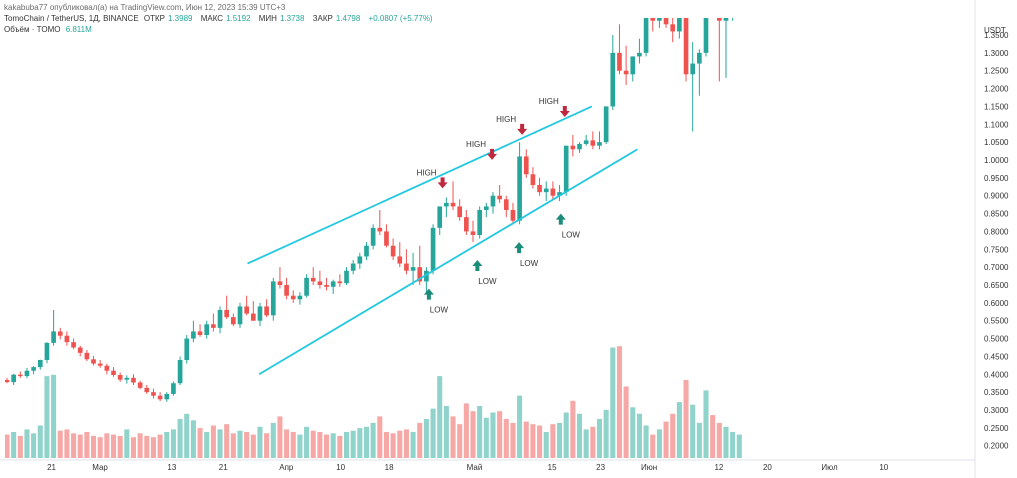 The image size is (1017, 478). Describe the element at coordinates (354, 29) in the screenshot. I see `volume-legend: Объём · TOMO 6.811M` at that location.